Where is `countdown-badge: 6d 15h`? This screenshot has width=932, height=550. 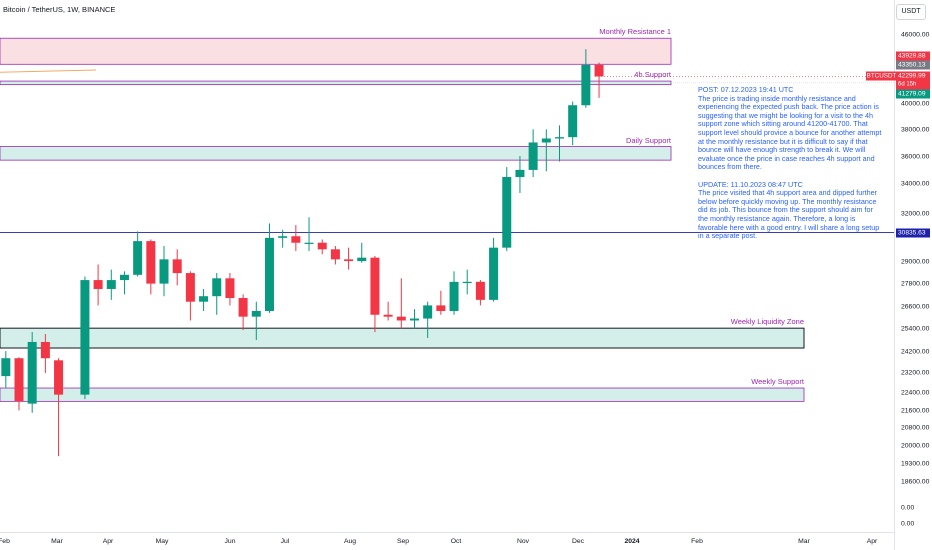 countdown-badge: 6d 15h is located at coordinates (913, 85).